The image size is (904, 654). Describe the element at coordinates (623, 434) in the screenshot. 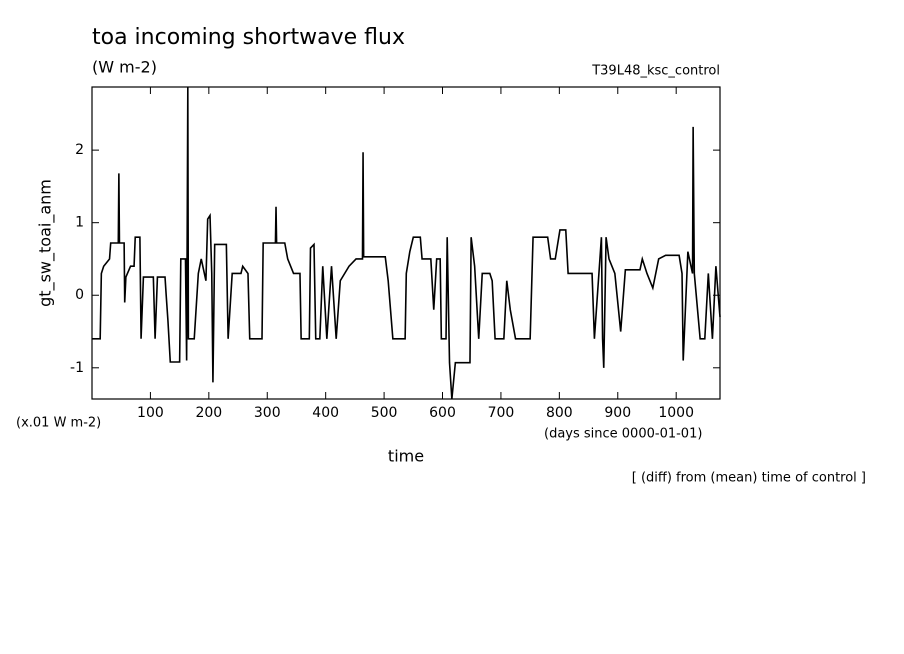

I see `x-units: (days since 0000-01-01)` at that location.